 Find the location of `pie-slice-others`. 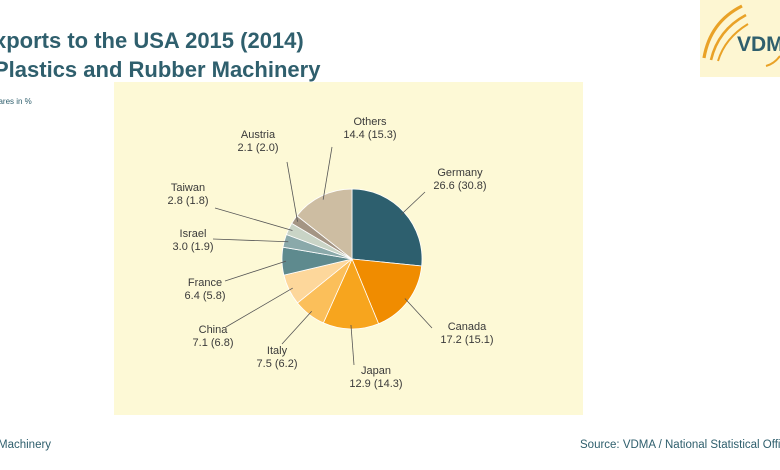

pie-slice-others is located at coordinates (324, 224).